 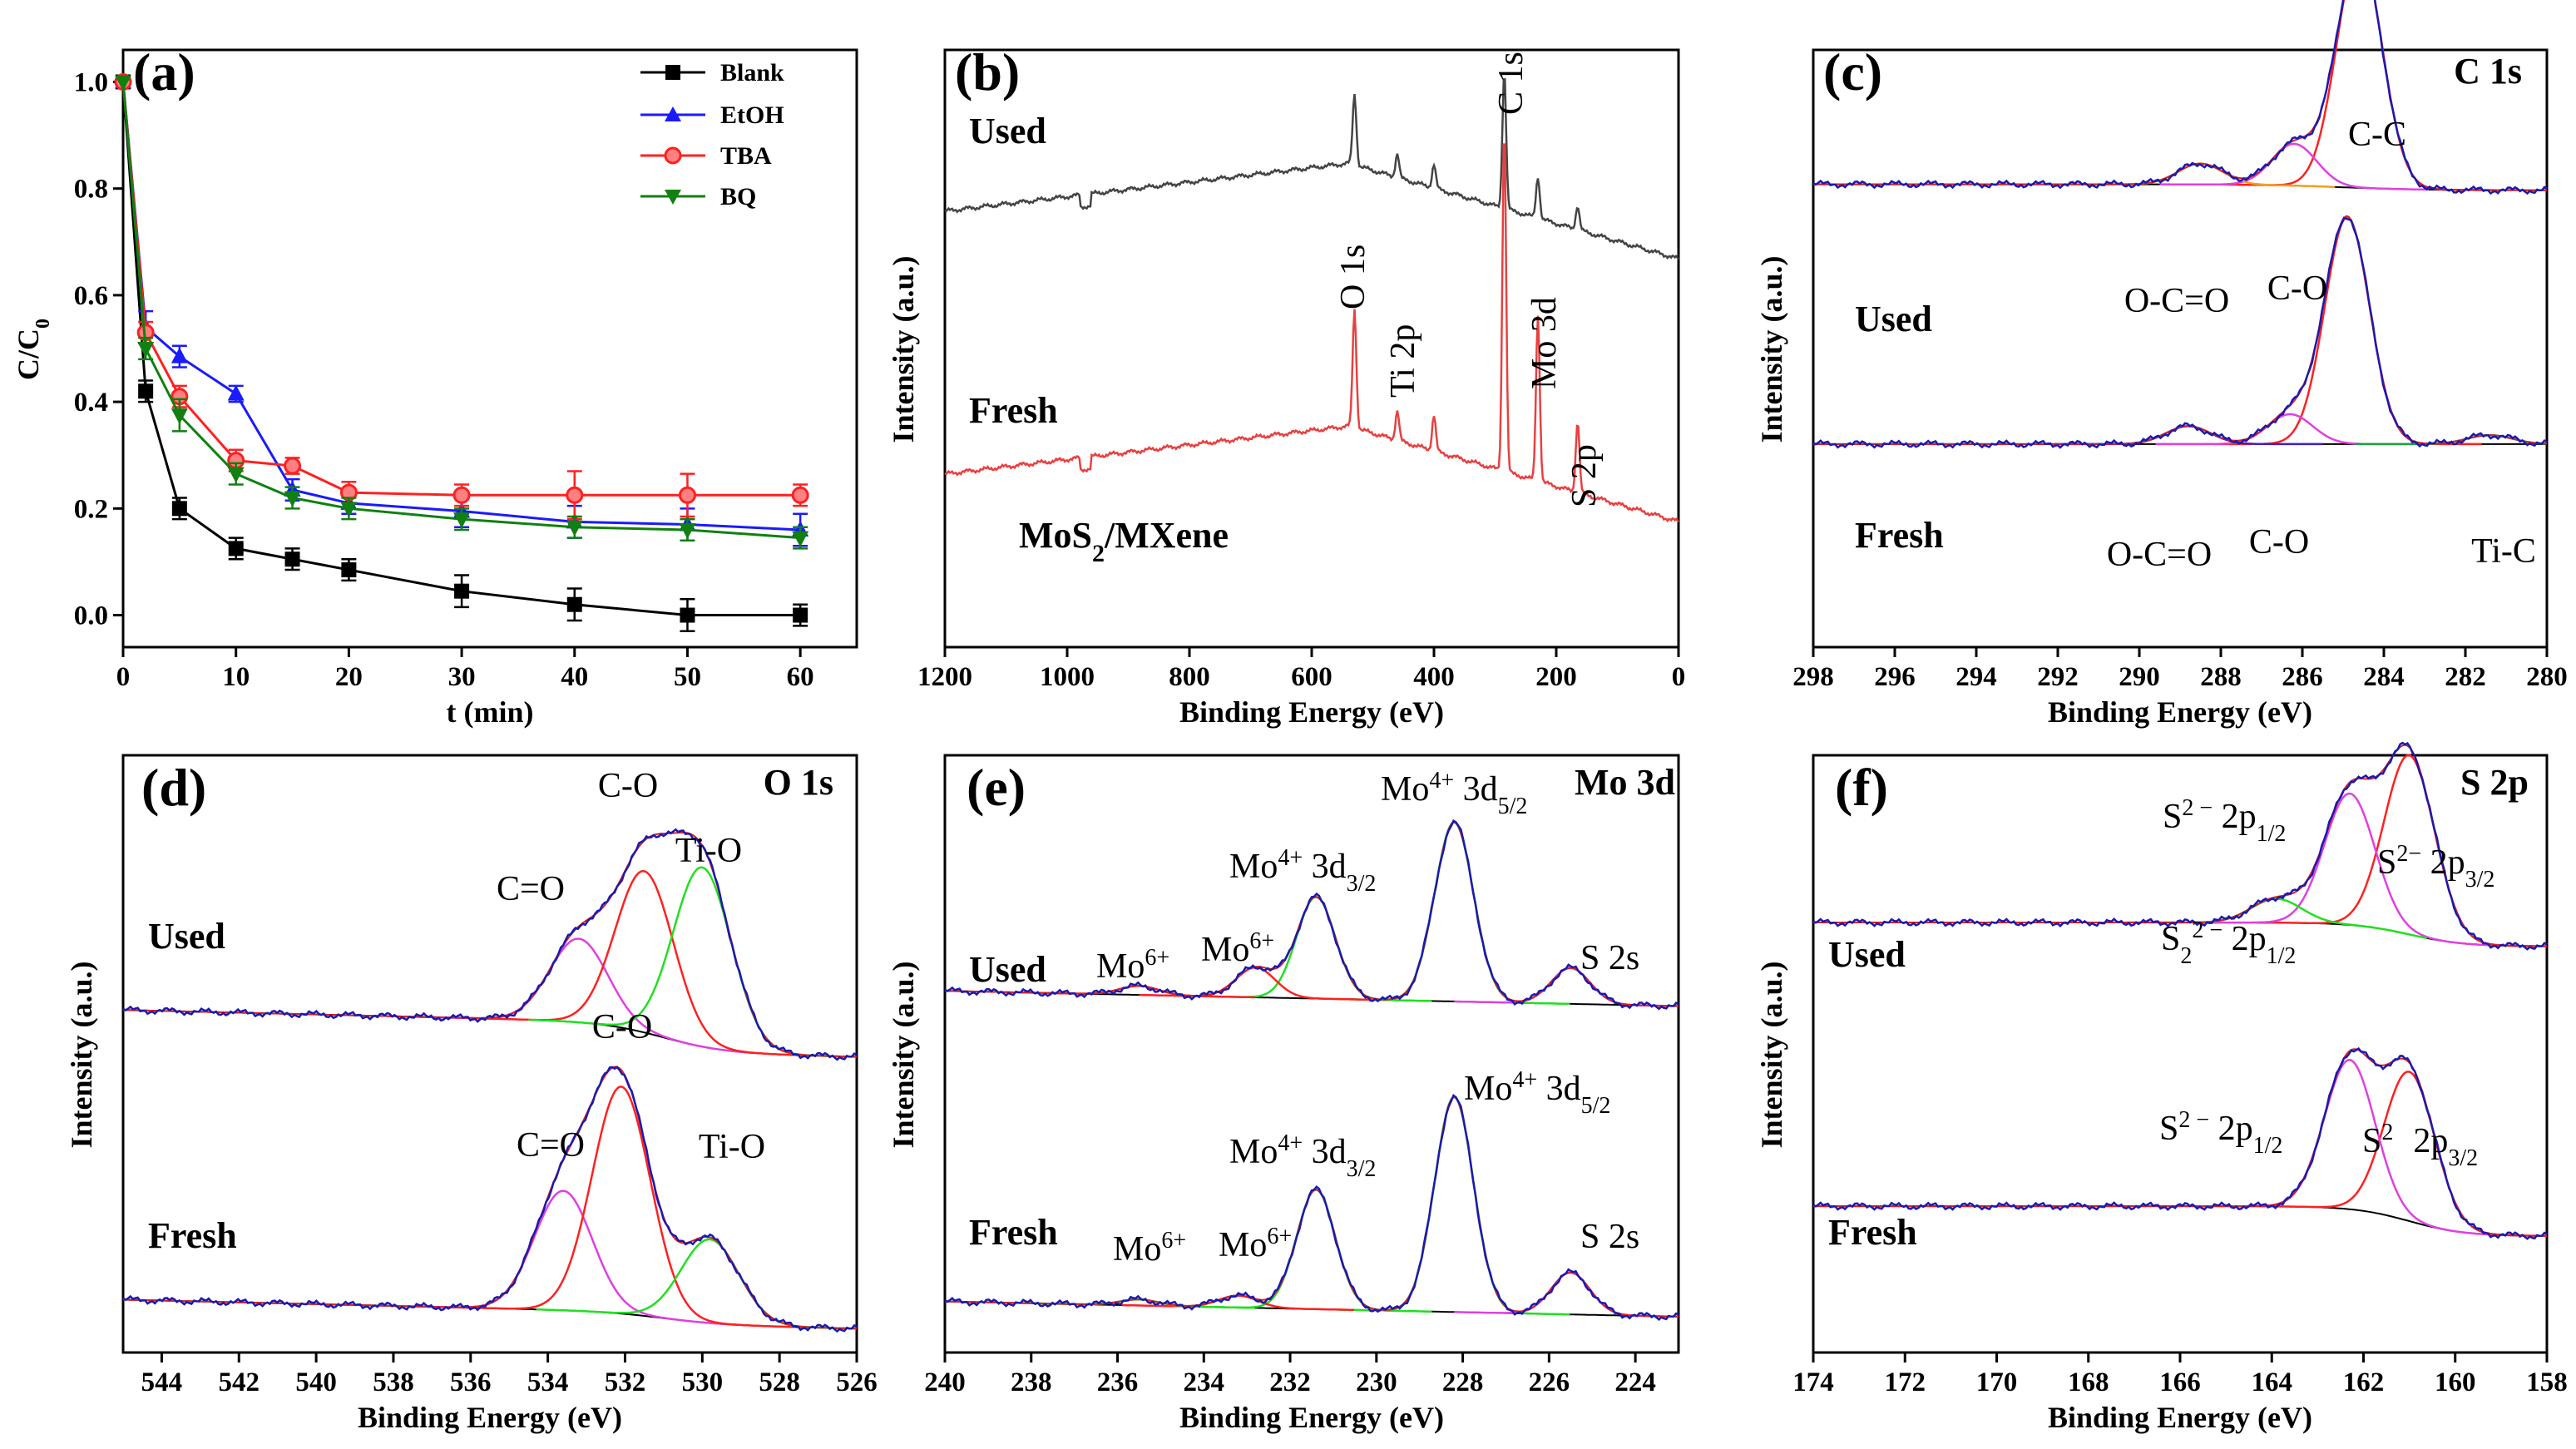 I want to click on x-tick-label: 228, so click(x=1463, y=1382).